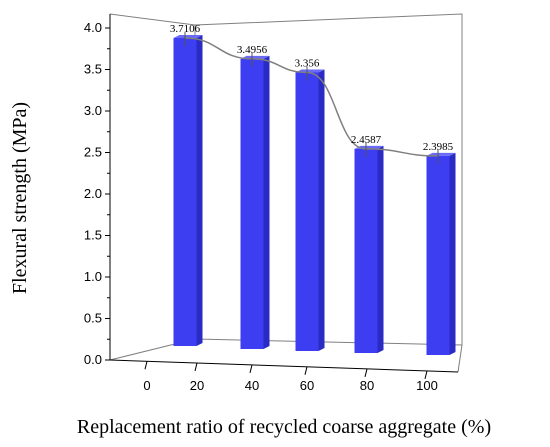 This screenshot has width=550, height=447. I want to click on x-tick-label: 80, so click(367, 385).